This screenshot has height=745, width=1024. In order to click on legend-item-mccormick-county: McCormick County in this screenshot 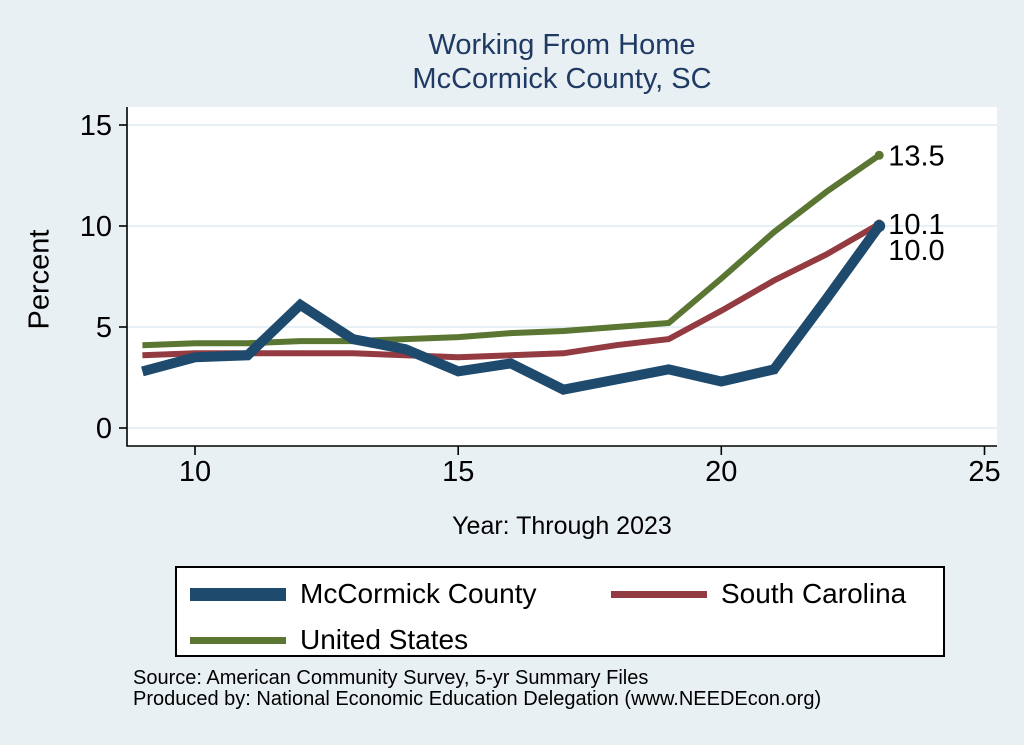, I will do `click(363, 594)`.